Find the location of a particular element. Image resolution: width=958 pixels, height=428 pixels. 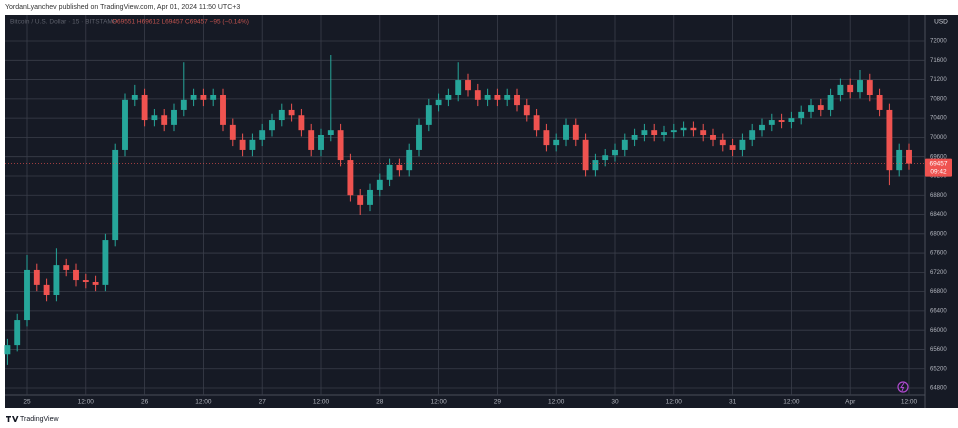

y-tick-label: 65600 is located at coordinates (938, 350).